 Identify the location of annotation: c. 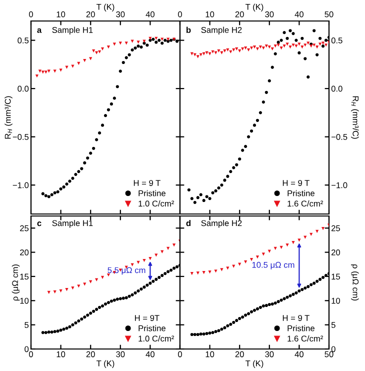
(39, 224).